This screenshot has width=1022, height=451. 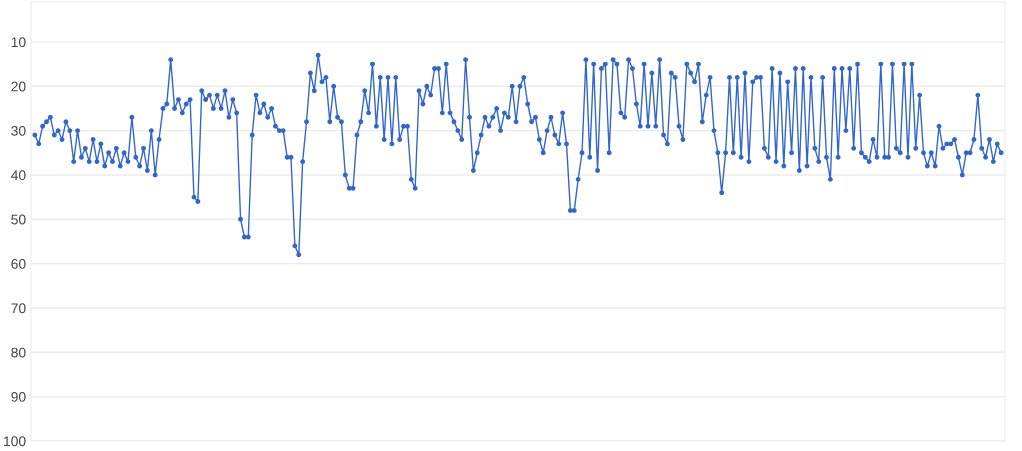 I want to click on y-tick-label: 90, so click(x=18, y=396).